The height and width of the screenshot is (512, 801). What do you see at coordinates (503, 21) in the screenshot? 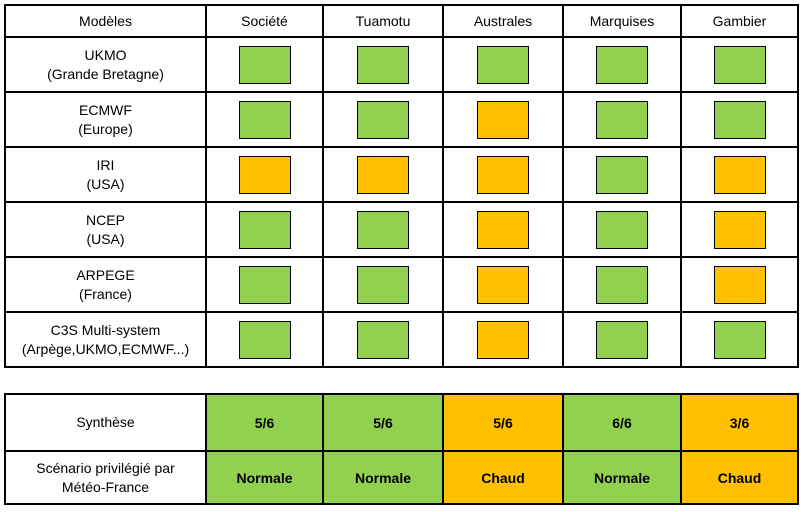
I see `column-header: Australes` at bounding box center [503, 21].